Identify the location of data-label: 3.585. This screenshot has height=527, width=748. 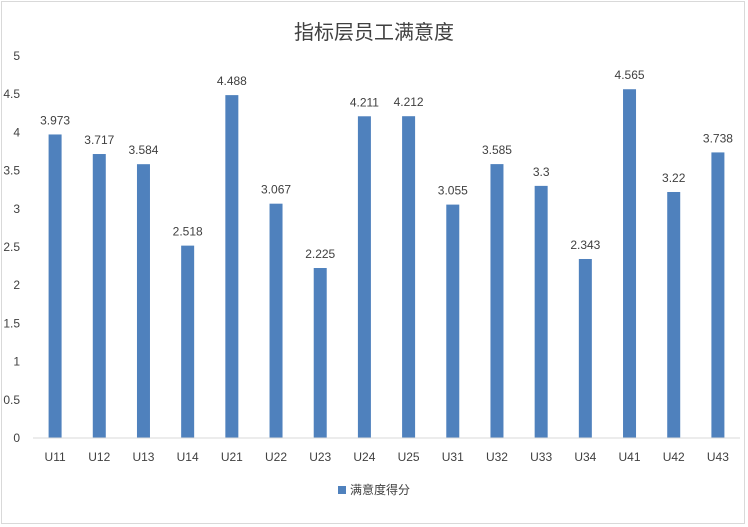
(497, 150).